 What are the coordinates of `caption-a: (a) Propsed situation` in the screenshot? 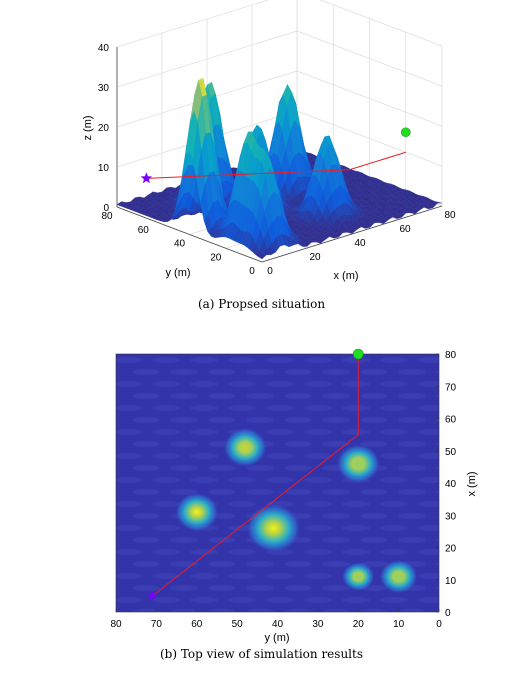 It's located at (261, 304).